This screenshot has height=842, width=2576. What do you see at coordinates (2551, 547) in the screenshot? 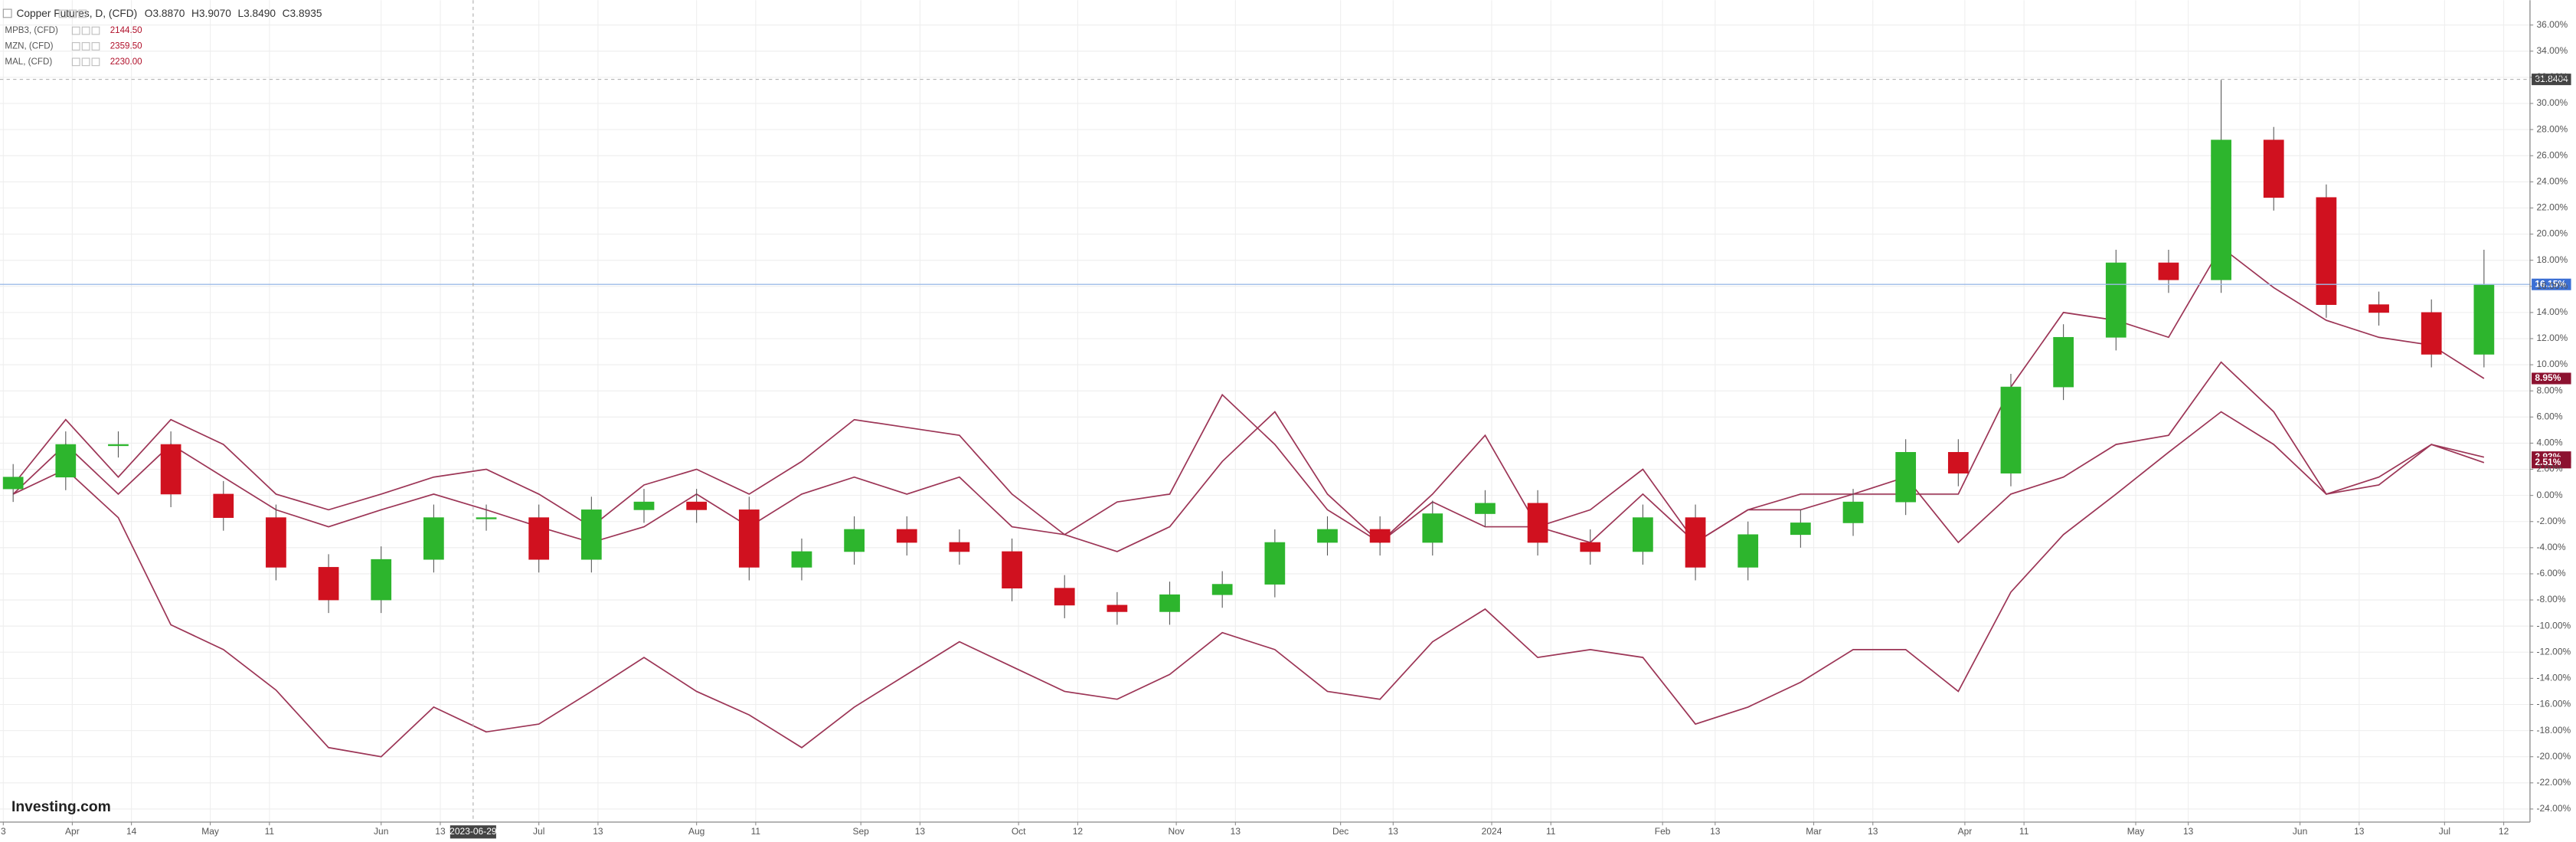
I see `y-tick-label: -4.00%` at bounding box center [2551, 547].